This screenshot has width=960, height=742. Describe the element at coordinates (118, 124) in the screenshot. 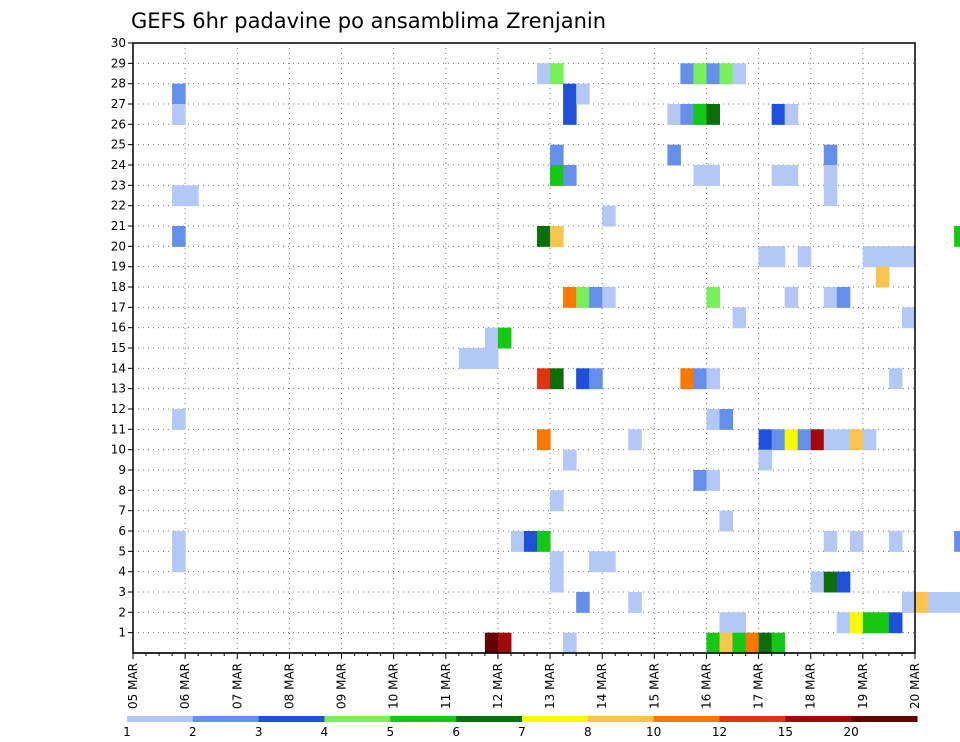

I see `y-tick-label: 26` at that location.